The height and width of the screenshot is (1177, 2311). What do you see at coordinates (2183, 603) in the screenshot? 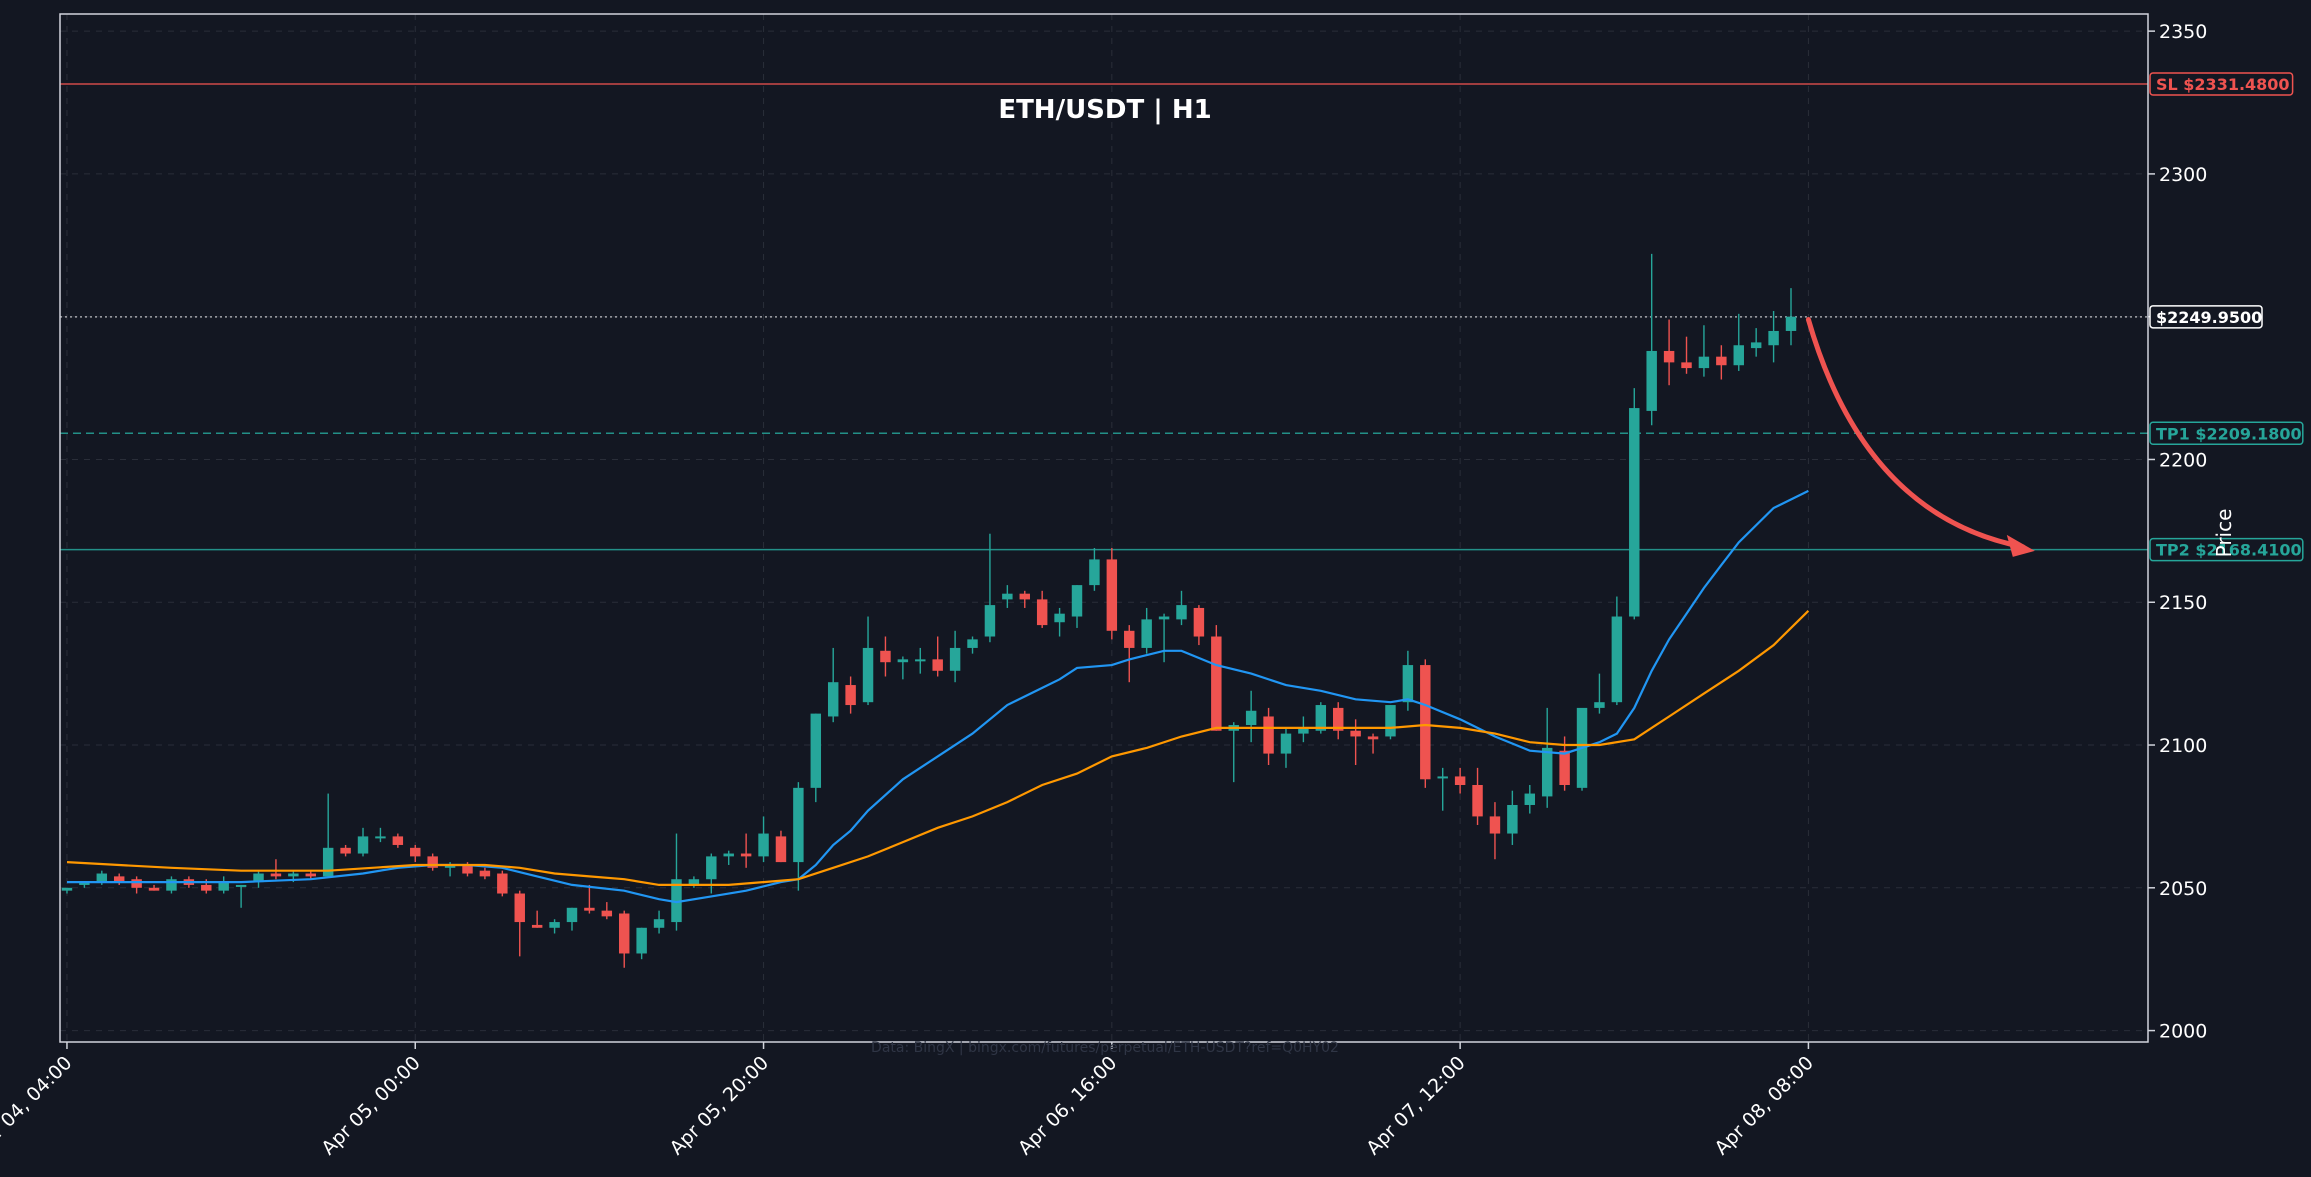
I see `y-tick-label: 2150` at bounding box center [2183, 603].